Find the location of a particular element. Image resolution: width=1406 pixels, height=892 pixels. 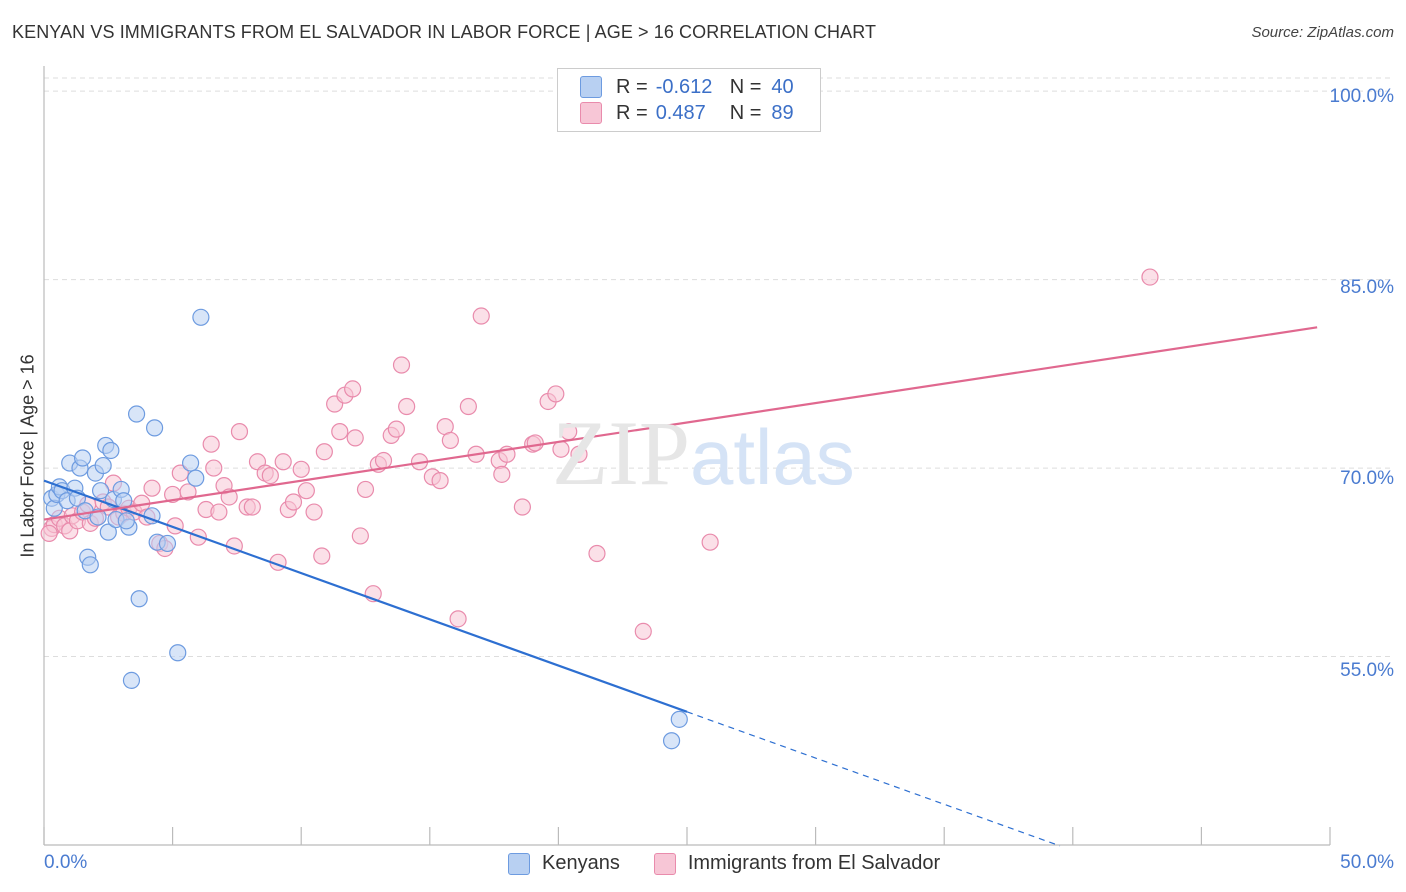

legend-item-salvador: Immigrants from El Salvador is located at coordinates (797, 863).